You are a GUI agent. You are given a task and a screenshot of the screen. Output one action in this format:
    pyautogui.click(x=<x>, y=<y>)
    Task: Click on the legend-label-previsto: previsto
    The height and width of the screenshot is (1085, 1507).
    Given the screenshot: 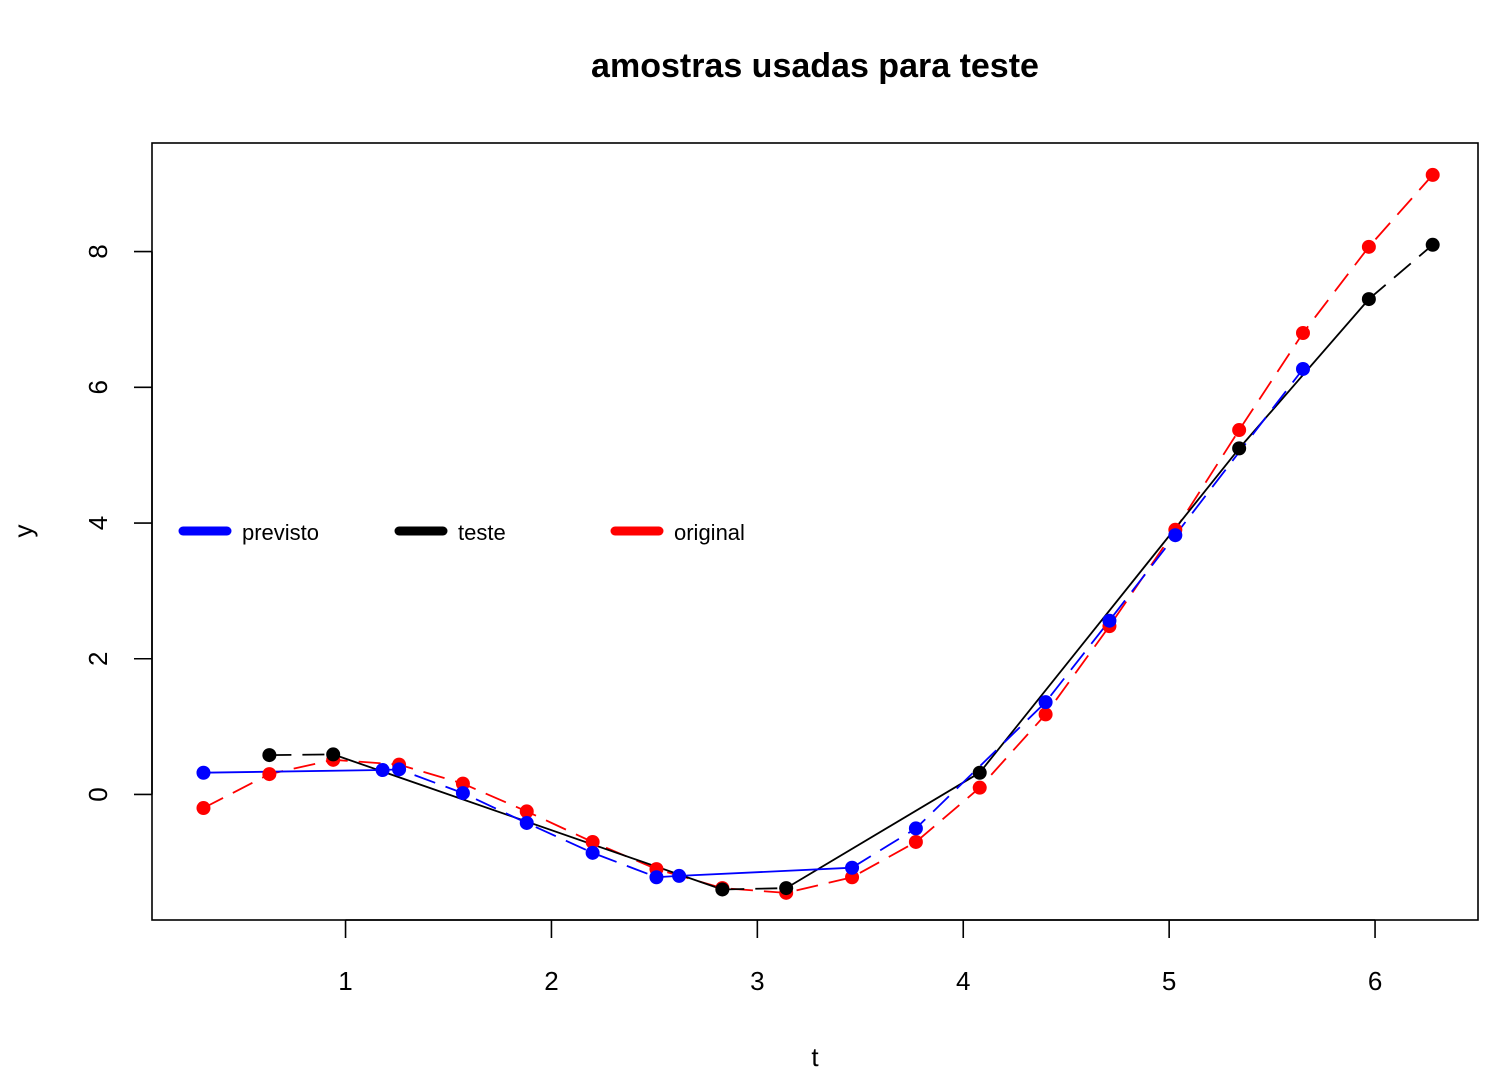 What is the action you would take?
    pyautogui.click(x=280, y=532)
    